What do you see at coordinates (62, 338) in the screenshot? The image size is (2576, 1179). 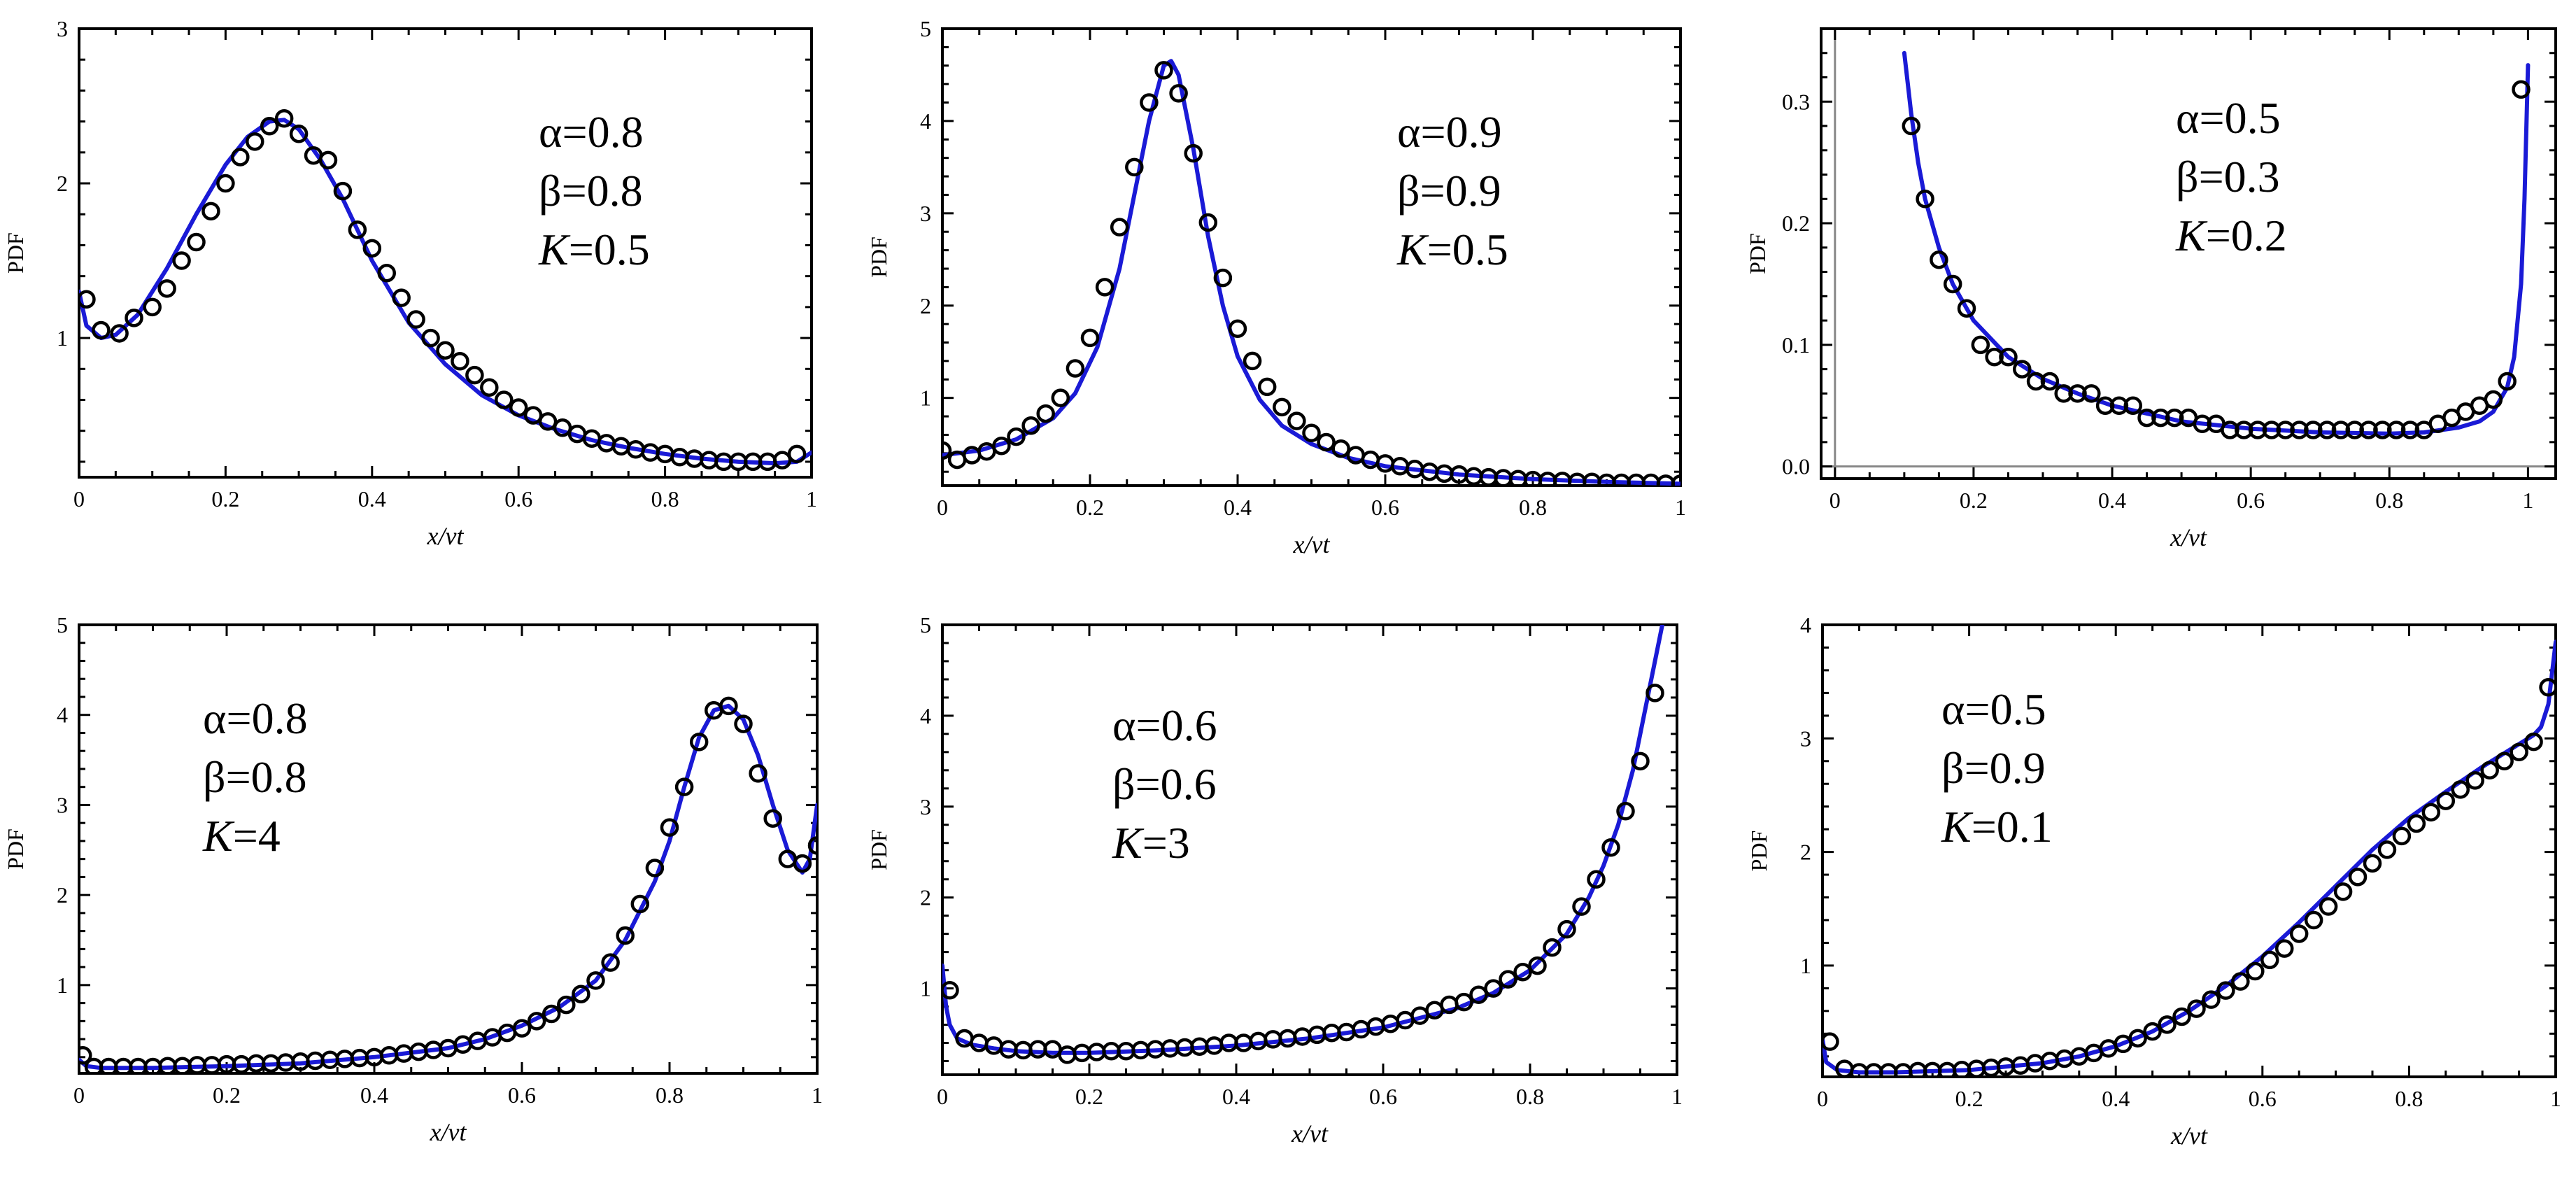 I see `y-tick-label: 1` at bounding box center [62, 338].